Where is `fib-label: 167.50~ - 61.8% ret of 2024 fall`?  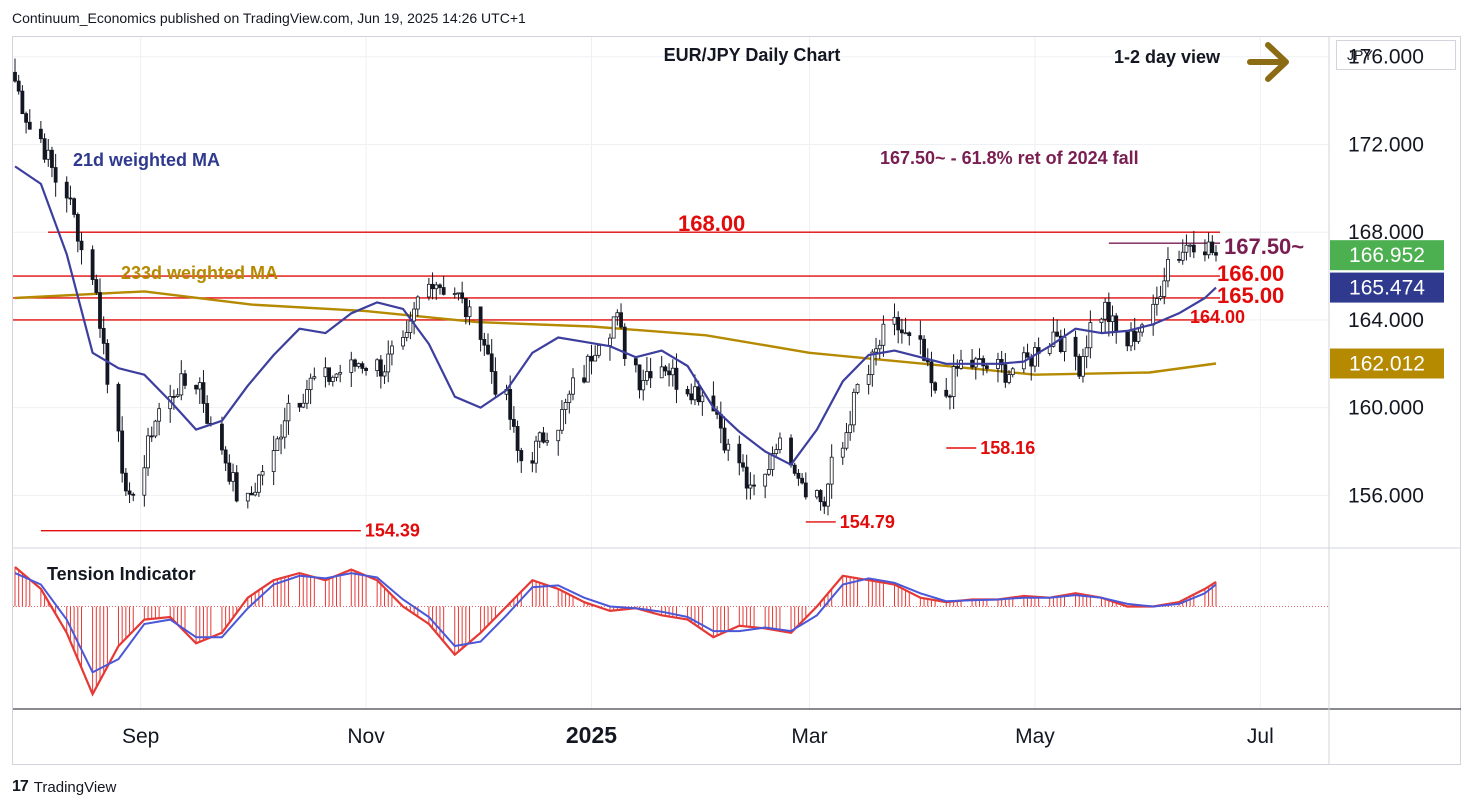
fib-label: 167.50~ - 61.8% ret of 2024 fall is located at coordinates (1009, 158).